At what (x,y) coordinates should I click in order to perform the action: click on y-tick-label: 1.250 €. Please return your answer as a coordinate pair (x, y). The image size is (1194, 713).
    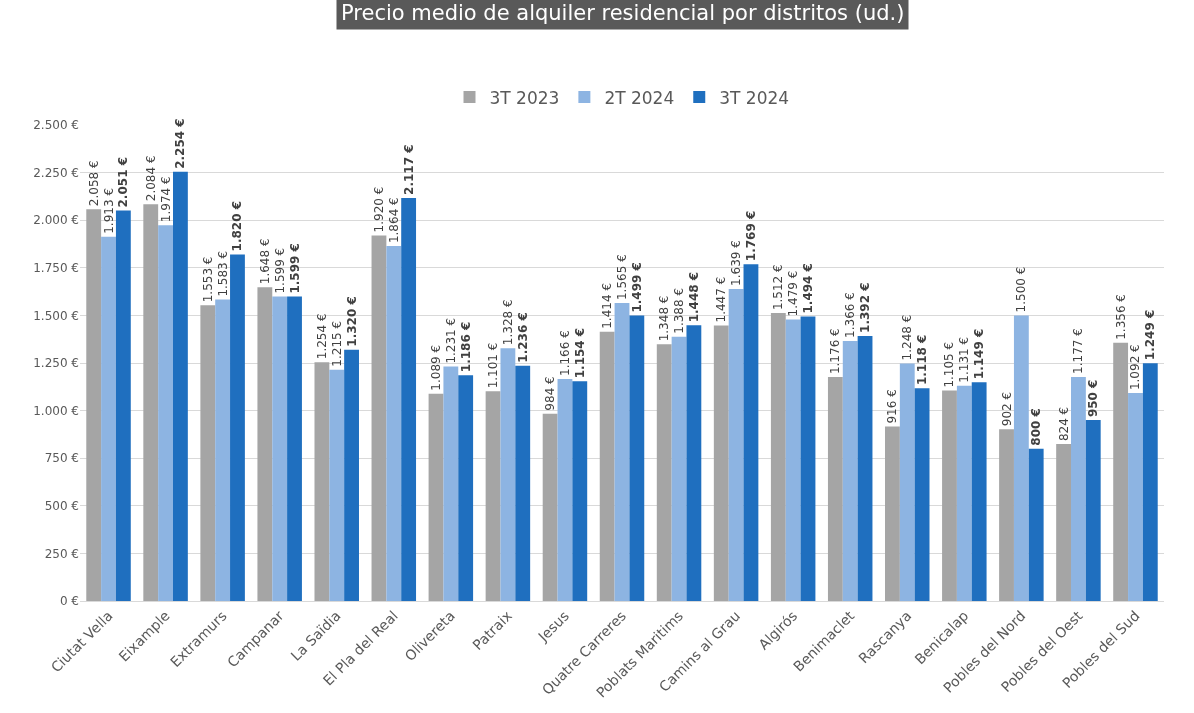
    Looking at the image, I should click on (56, 363).